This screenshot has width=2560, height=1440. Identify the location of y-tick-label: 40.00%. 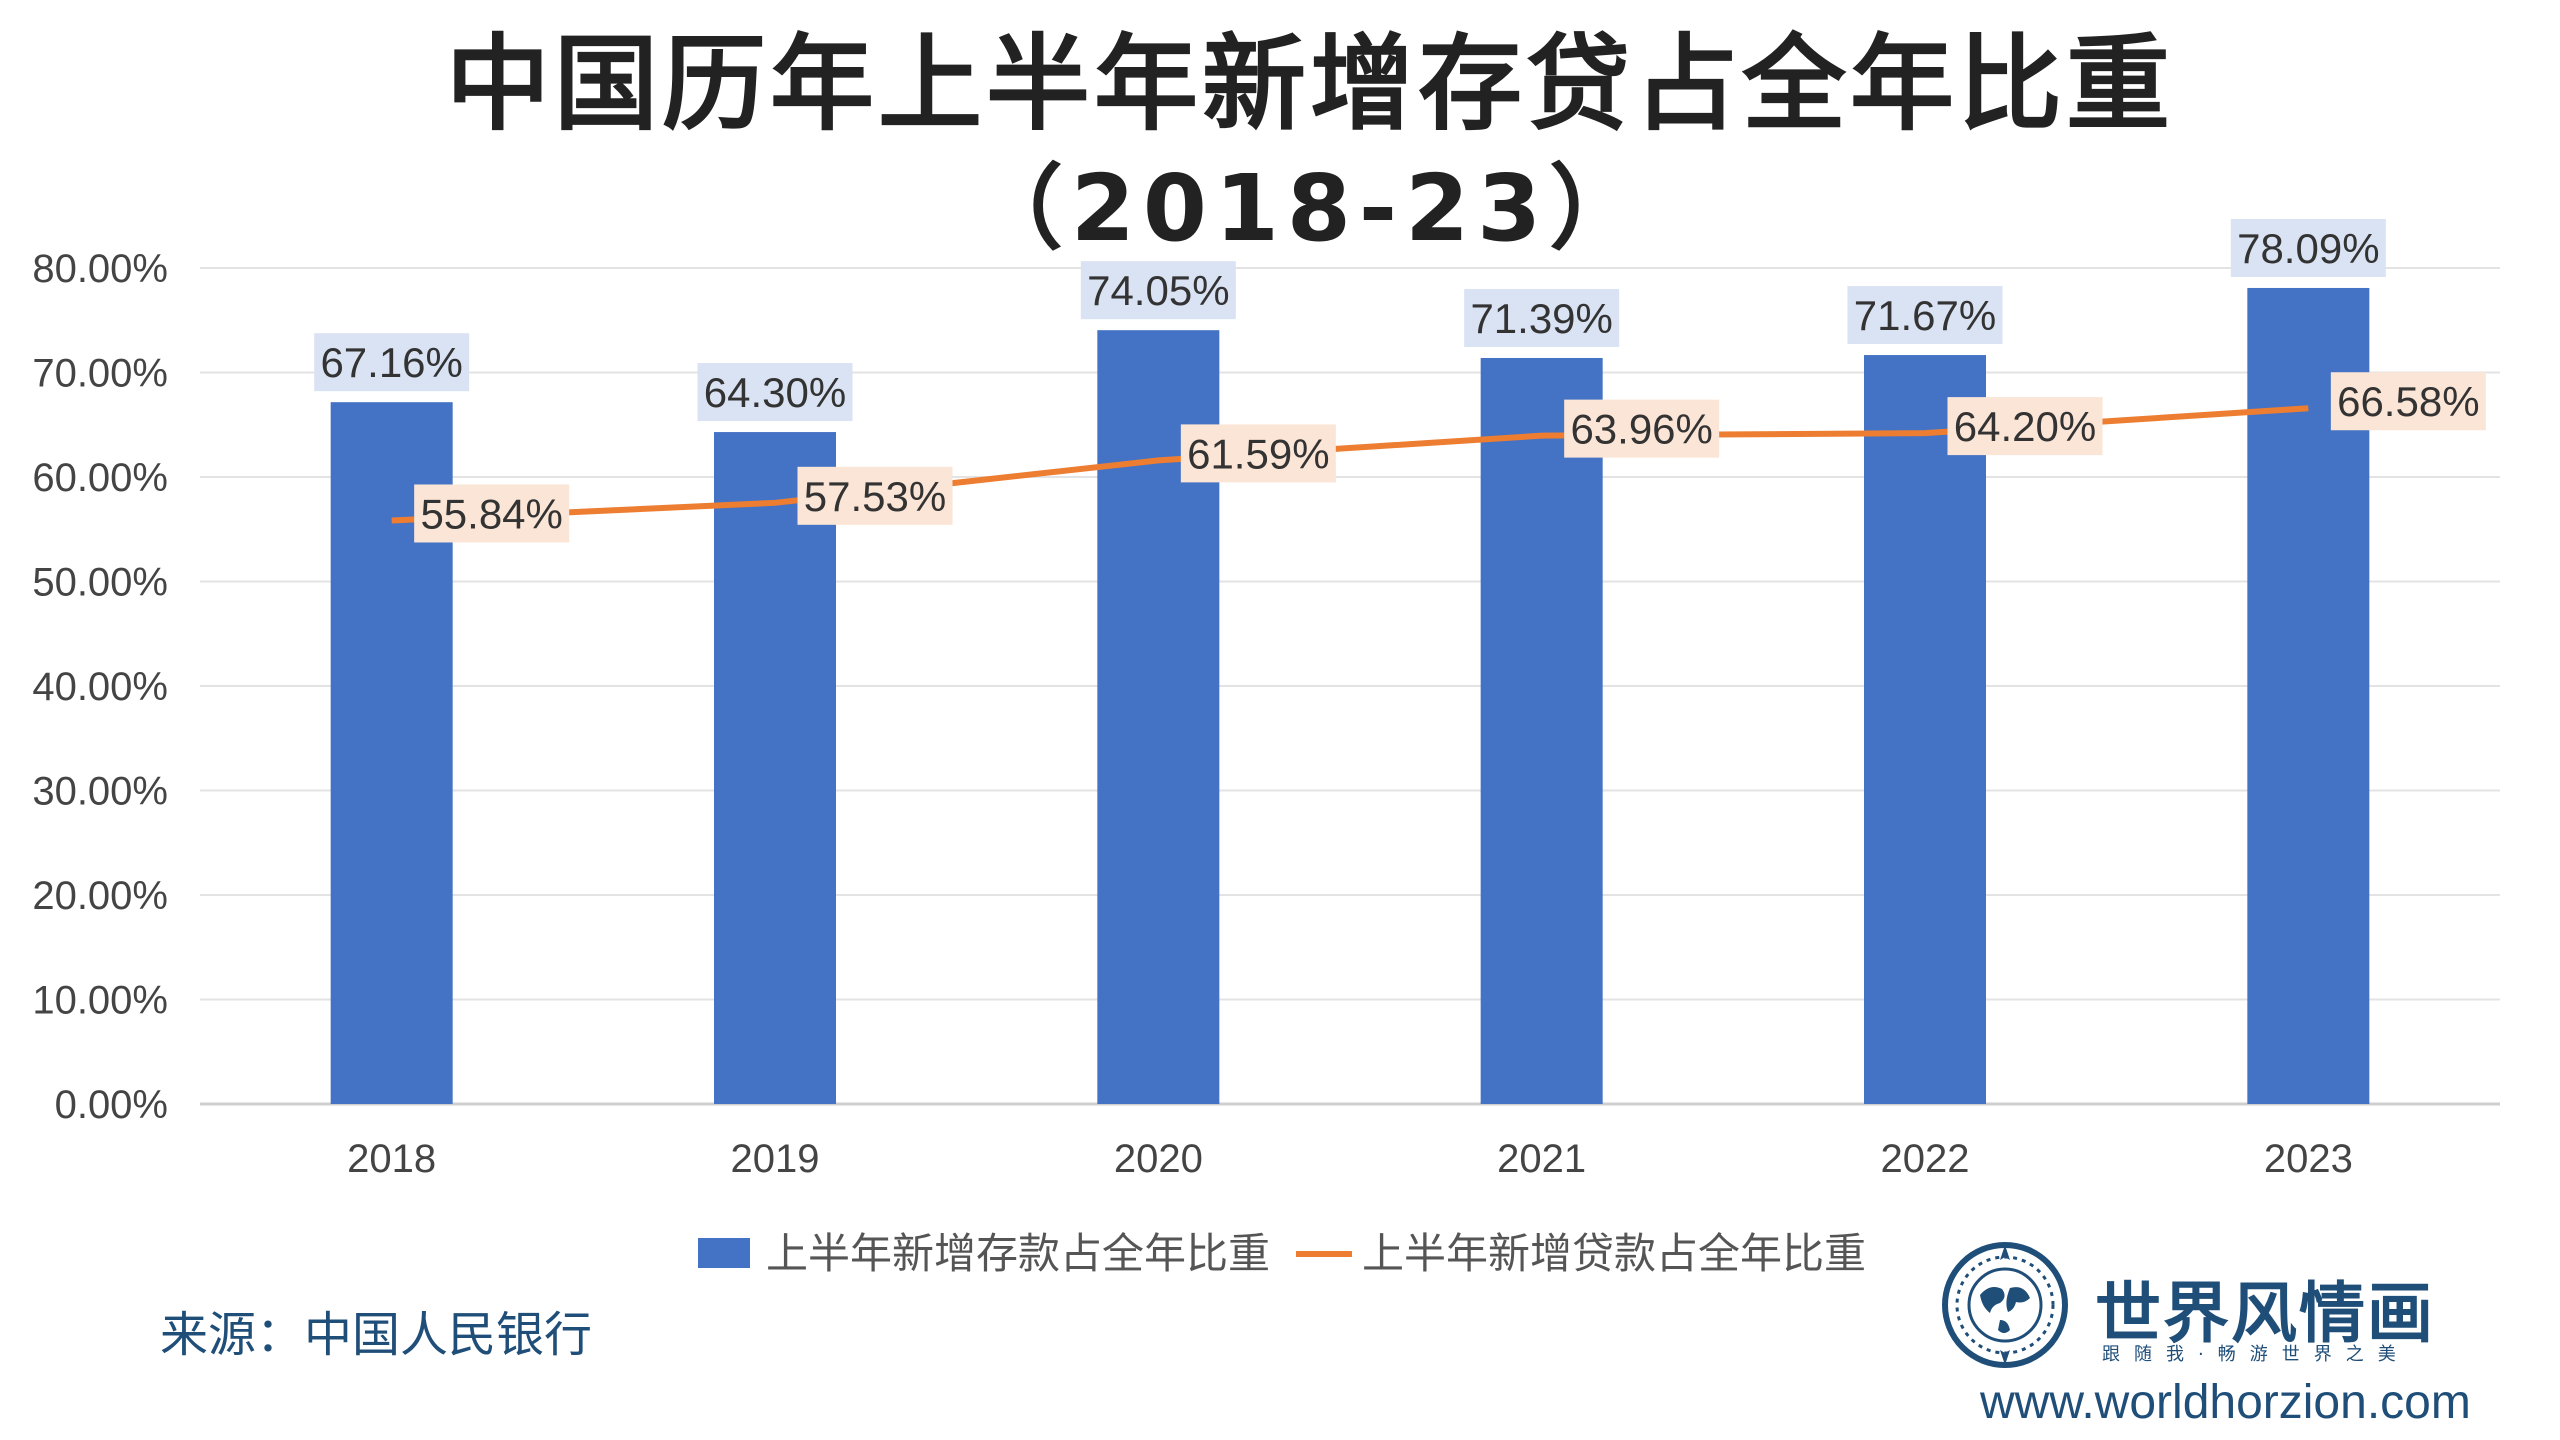
(100, 687).